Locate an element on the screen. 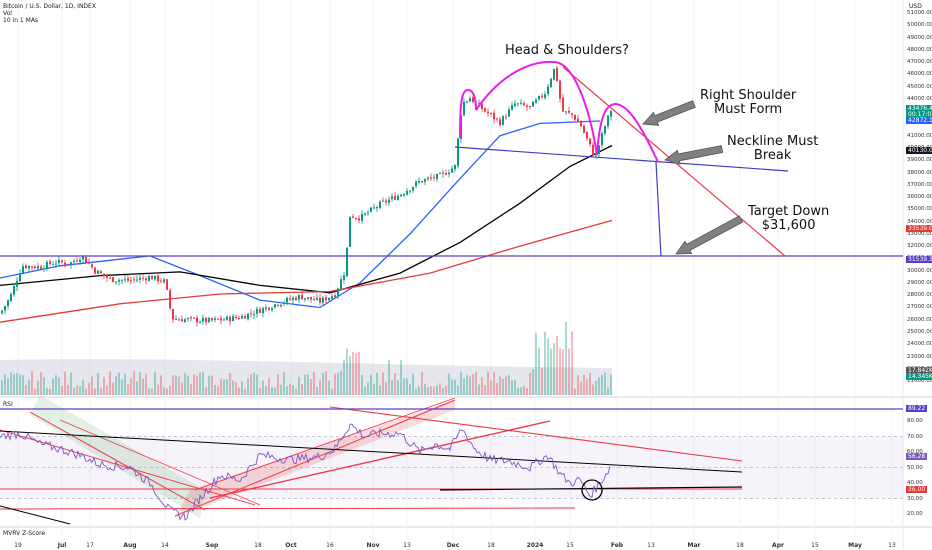 This screenshot has height=550, width=932. arrow-neckline is located at coordinates (694, 155).